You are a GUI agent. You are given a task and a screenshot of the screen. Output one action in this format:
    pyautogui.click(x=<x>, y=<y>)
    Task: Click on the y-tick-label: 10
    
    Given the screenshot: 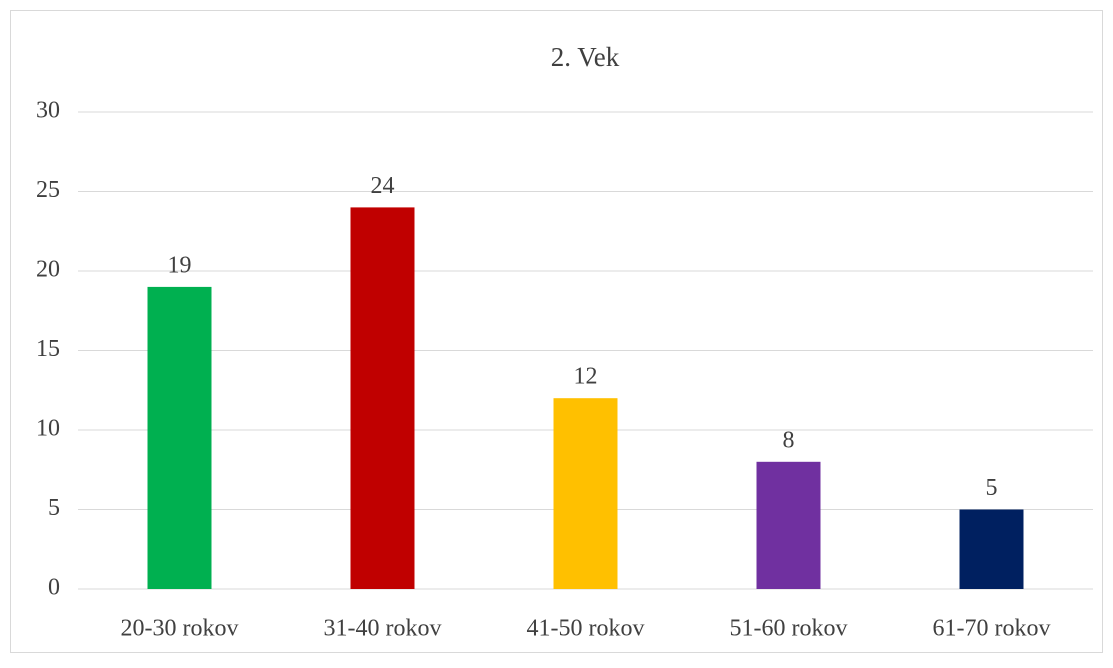 What is the action you would take?
    pyautogui.click(x=48, y=429)
    